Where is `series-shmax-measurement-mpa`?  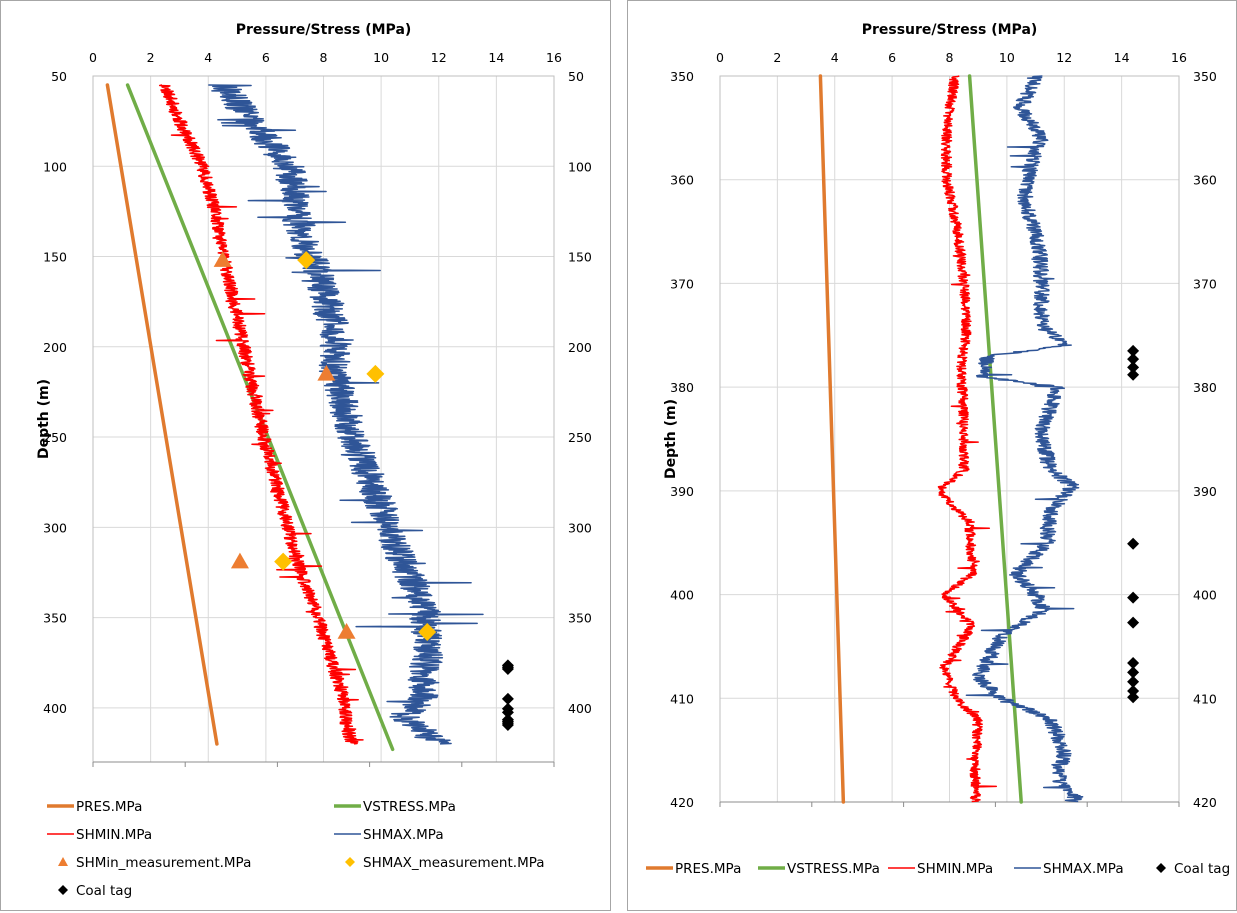
series-shmax-measurement-mpa is located at coordinates (355, 446).